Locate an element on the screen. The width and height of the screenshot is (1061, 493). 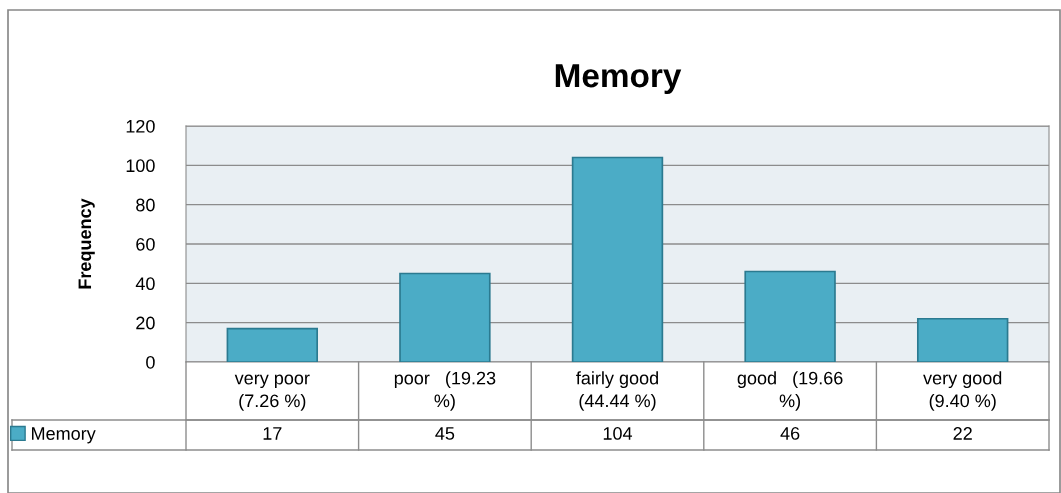
legend-label: Memory is located at coordinates (64, 435).